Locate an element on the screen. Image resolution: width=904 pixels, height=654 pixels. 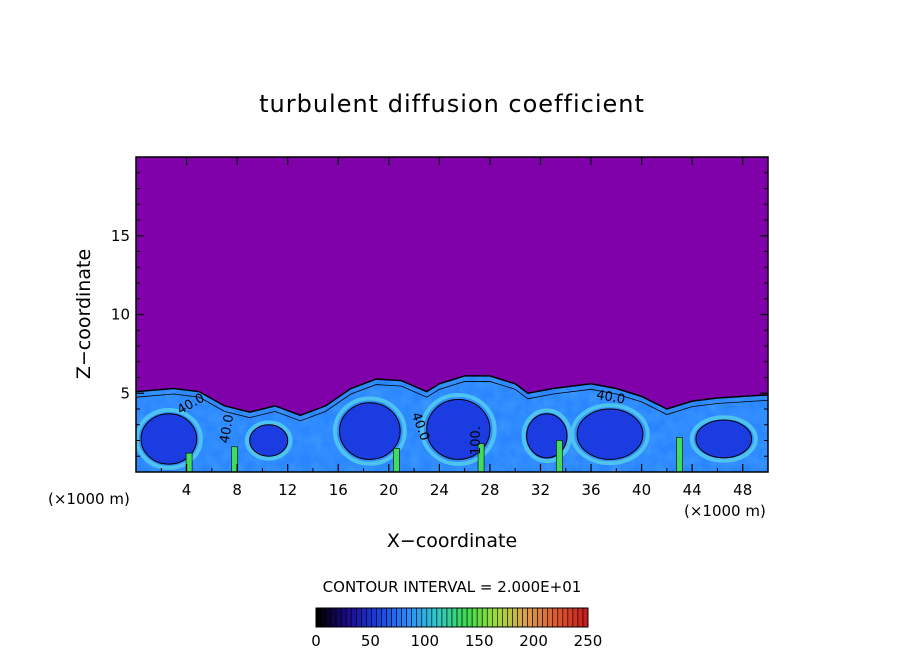
x-axis-label: X−coordinate is located at coordinates (452, 541).